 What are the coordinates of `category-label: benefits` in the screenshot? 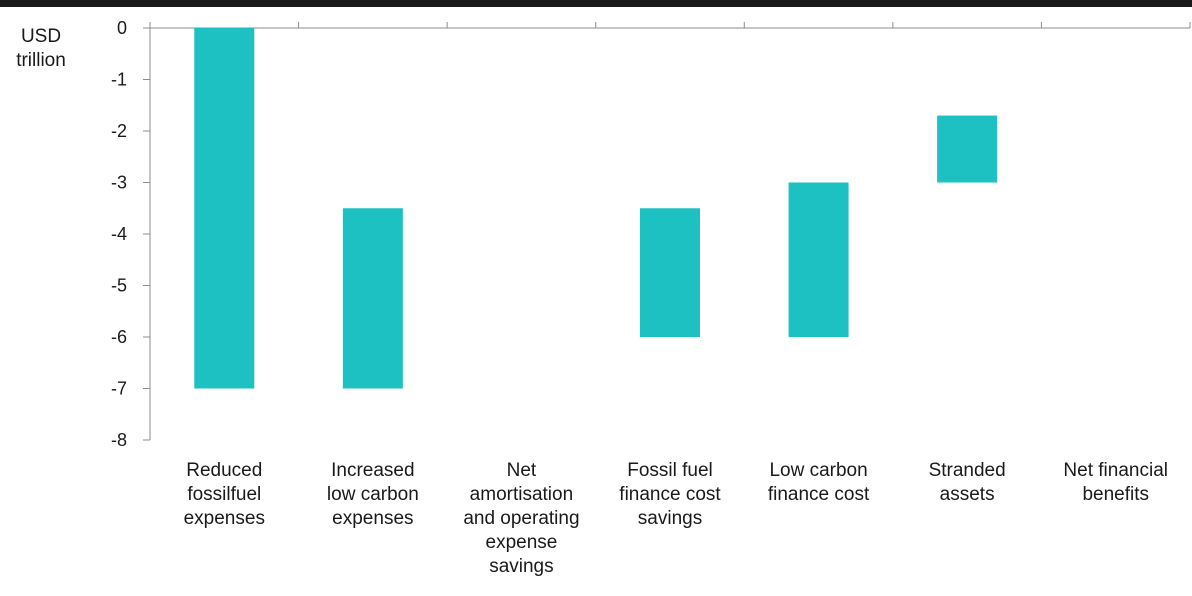 It's located at (1115, 494).